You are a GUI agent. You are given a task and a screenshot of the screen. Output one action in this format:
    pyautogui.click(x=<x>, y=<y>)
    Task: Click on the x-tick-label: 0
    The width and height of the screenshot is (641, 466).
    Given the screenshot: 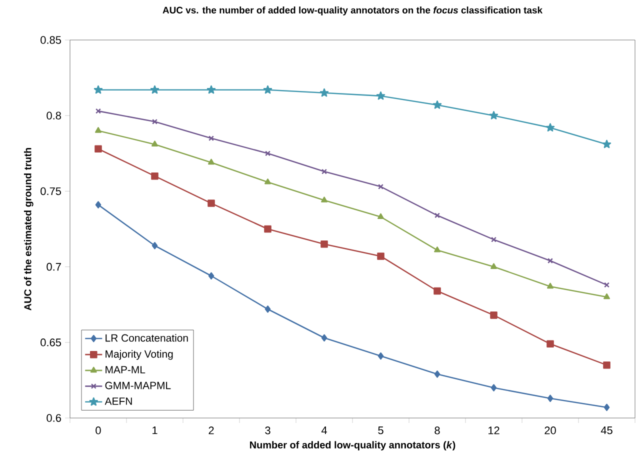 What is the action you would take?
    pyautogui.click(x=98, y=430)
    